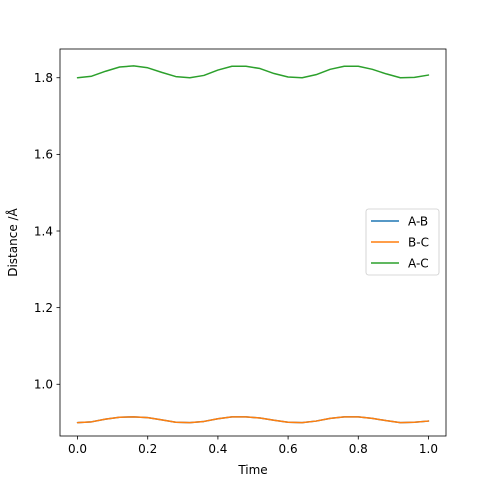 The height and width of the screenshot is (495, 483). I want to click on series-line-a-c, so click(253, 72).